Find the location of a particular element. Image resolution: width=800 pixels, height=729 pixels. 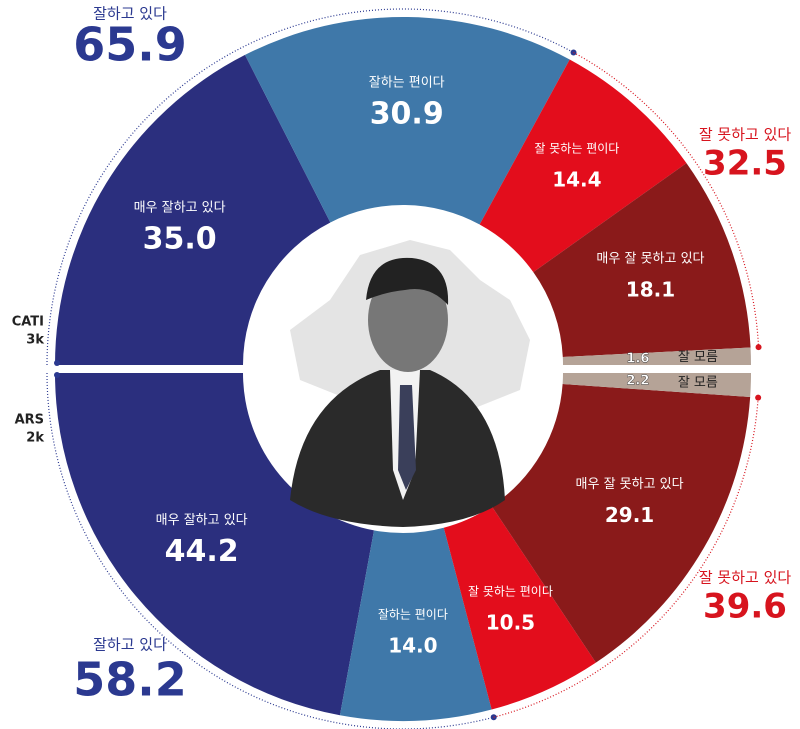

tie is located at coordinates (407, 437).